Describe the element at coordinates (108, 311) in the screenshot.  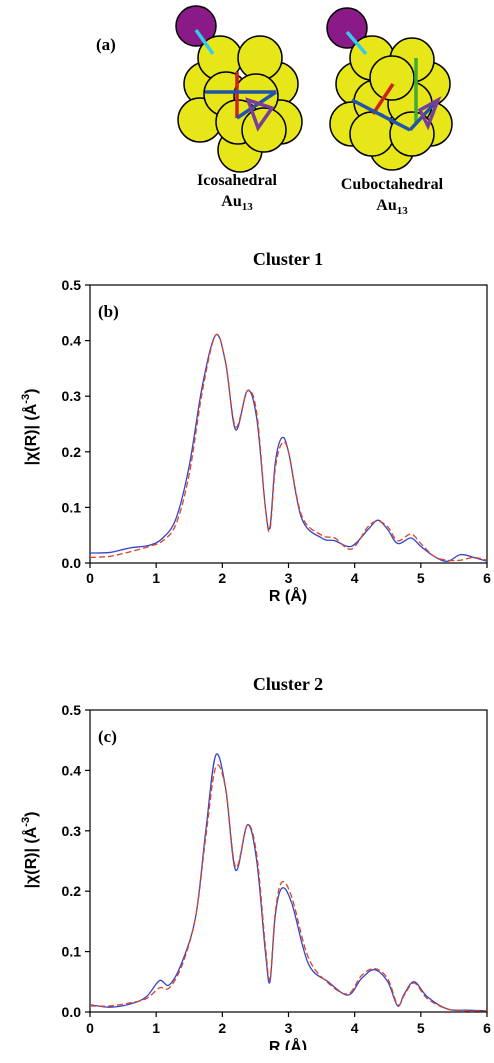
I see `panel-label: (b)` at that location.